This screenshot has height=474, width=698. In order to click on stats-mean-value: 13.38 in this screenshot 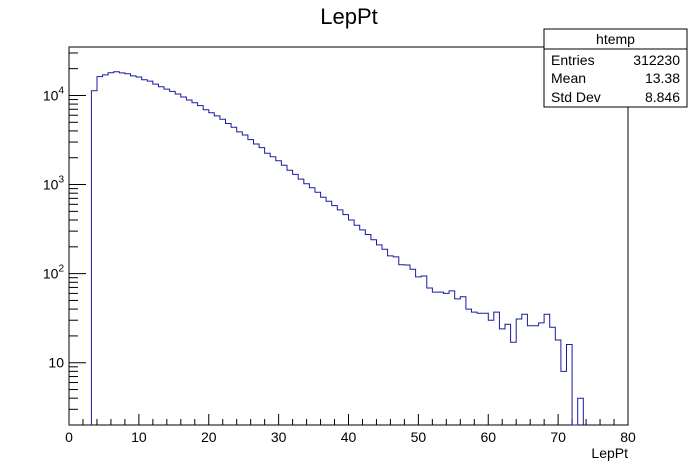, I will do `click(662, 78)`.